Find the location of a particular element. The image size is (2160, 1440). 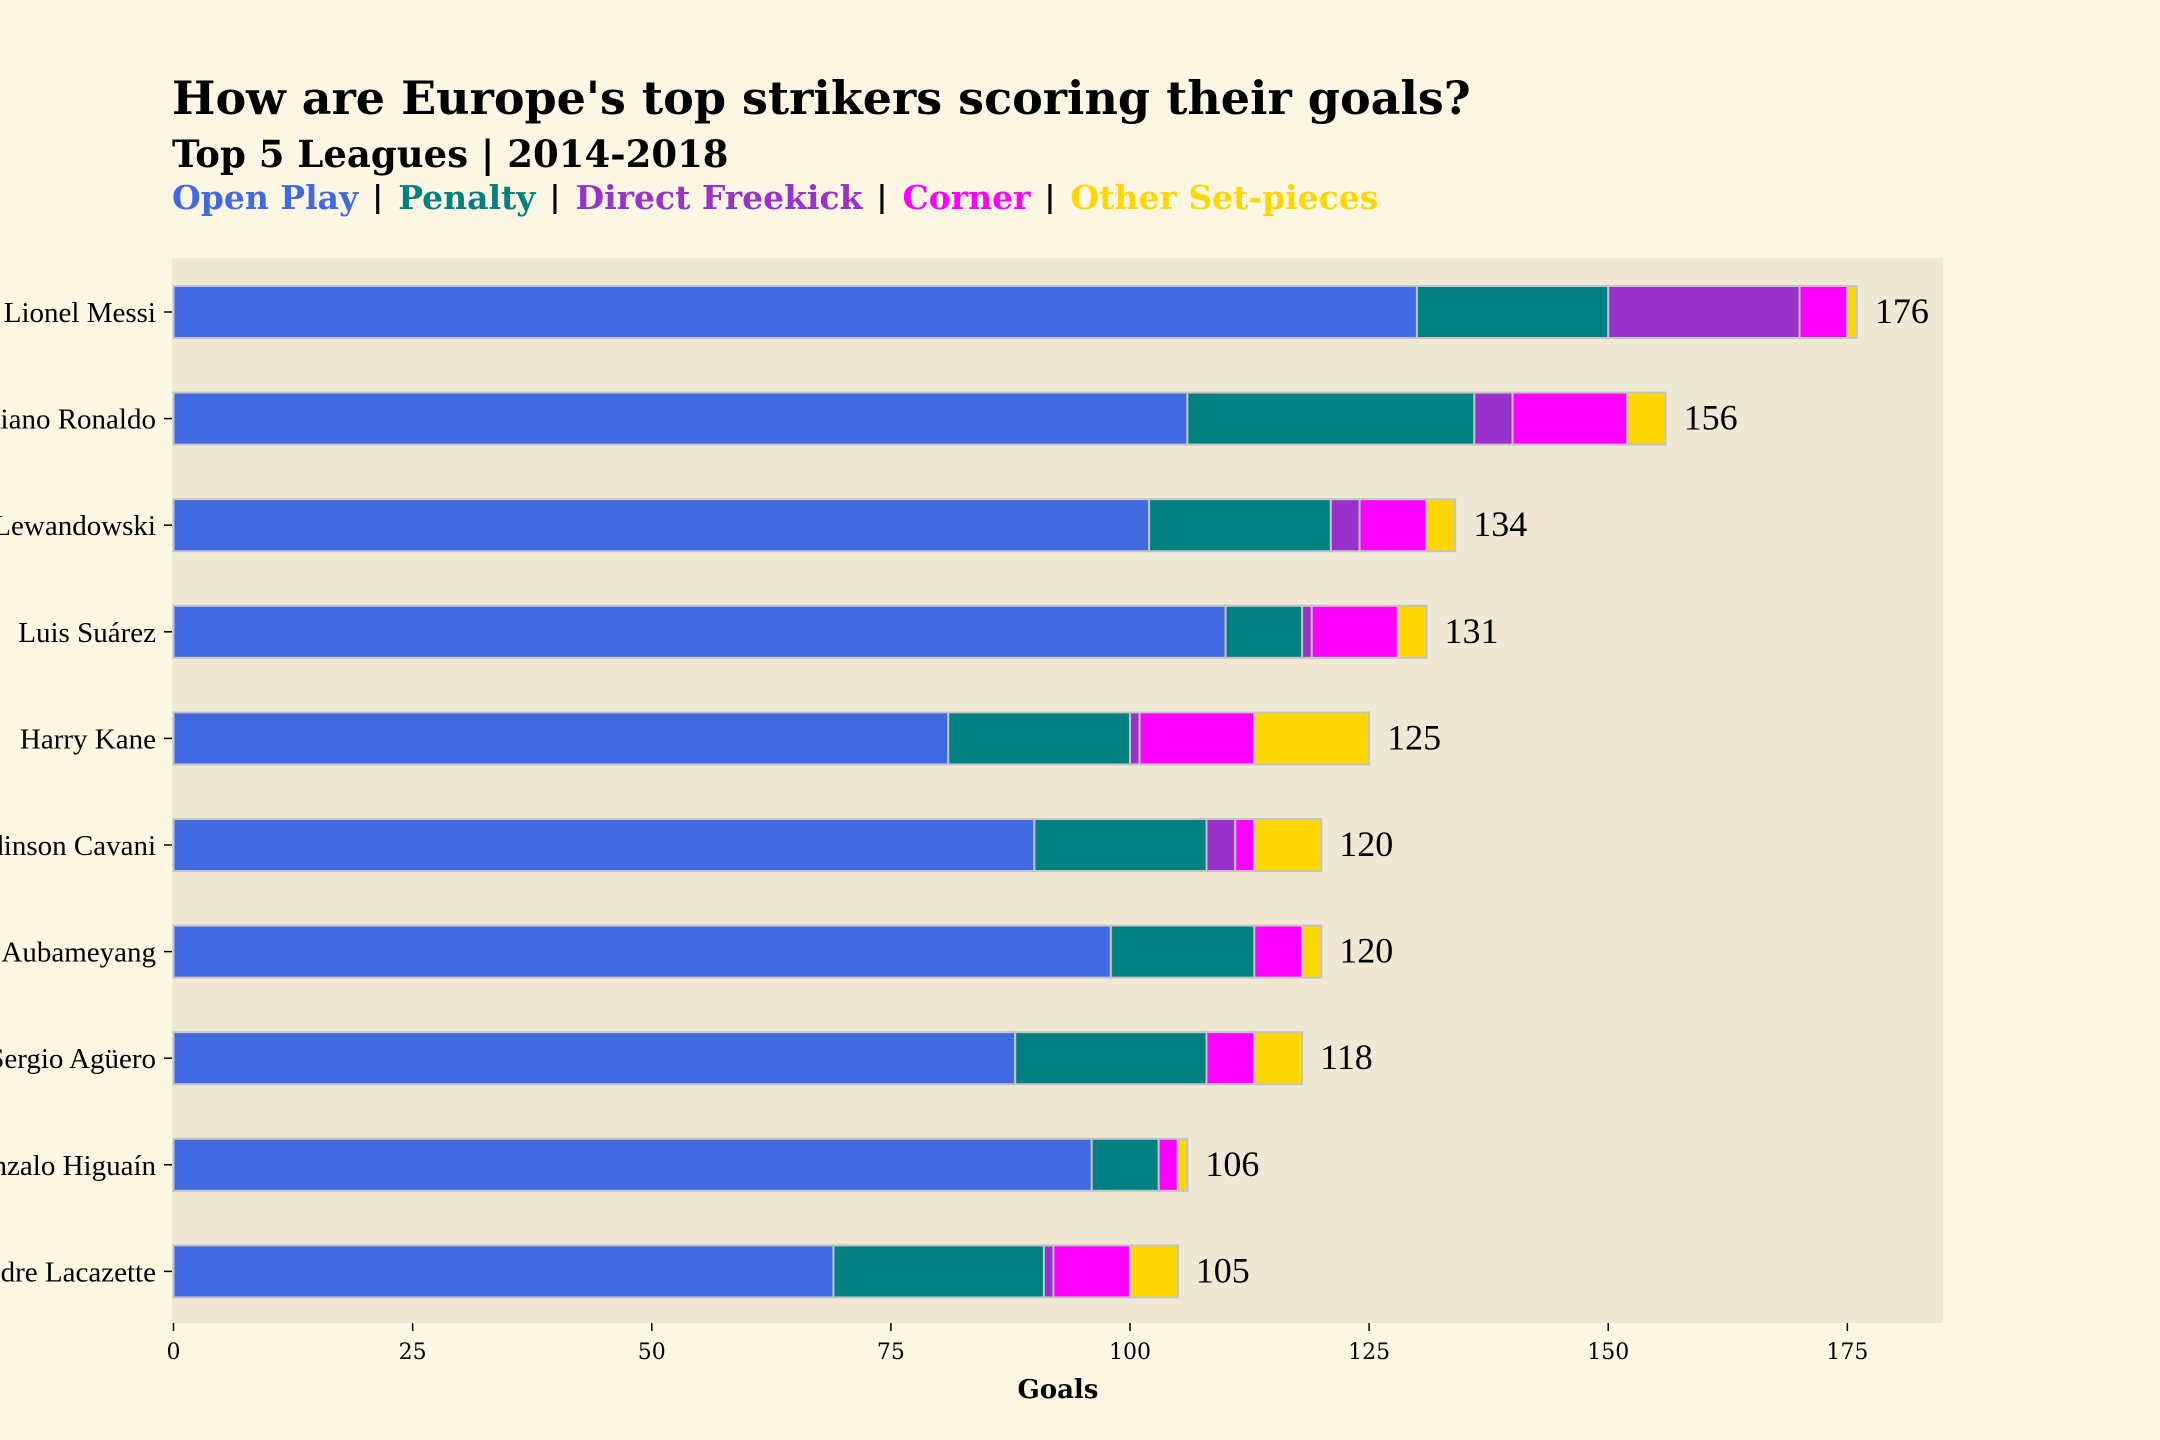

bar-row: 118 is located at coordinates (772, 1058).